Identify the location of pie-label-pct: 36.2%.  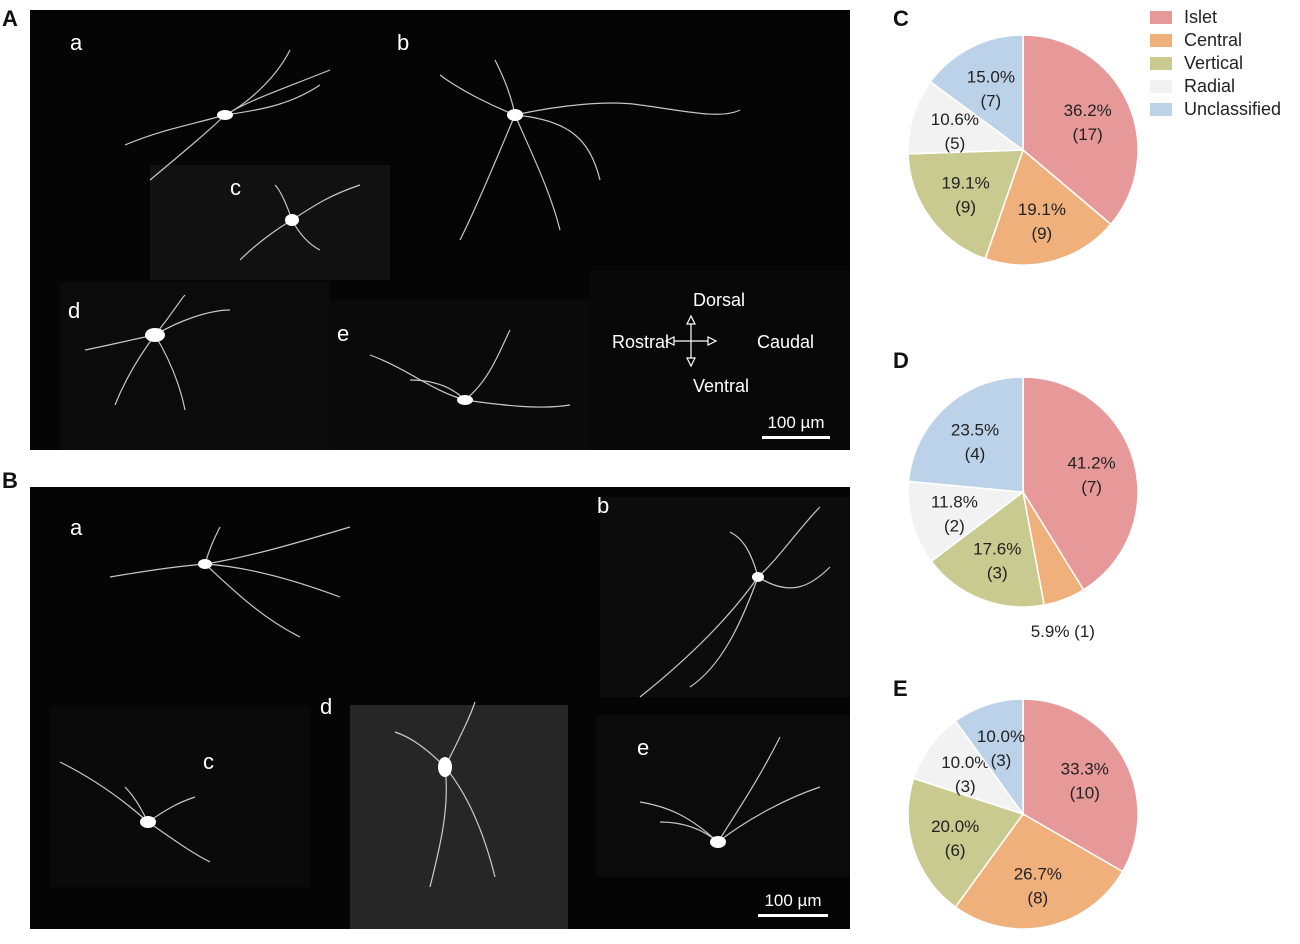
(1088, 110).